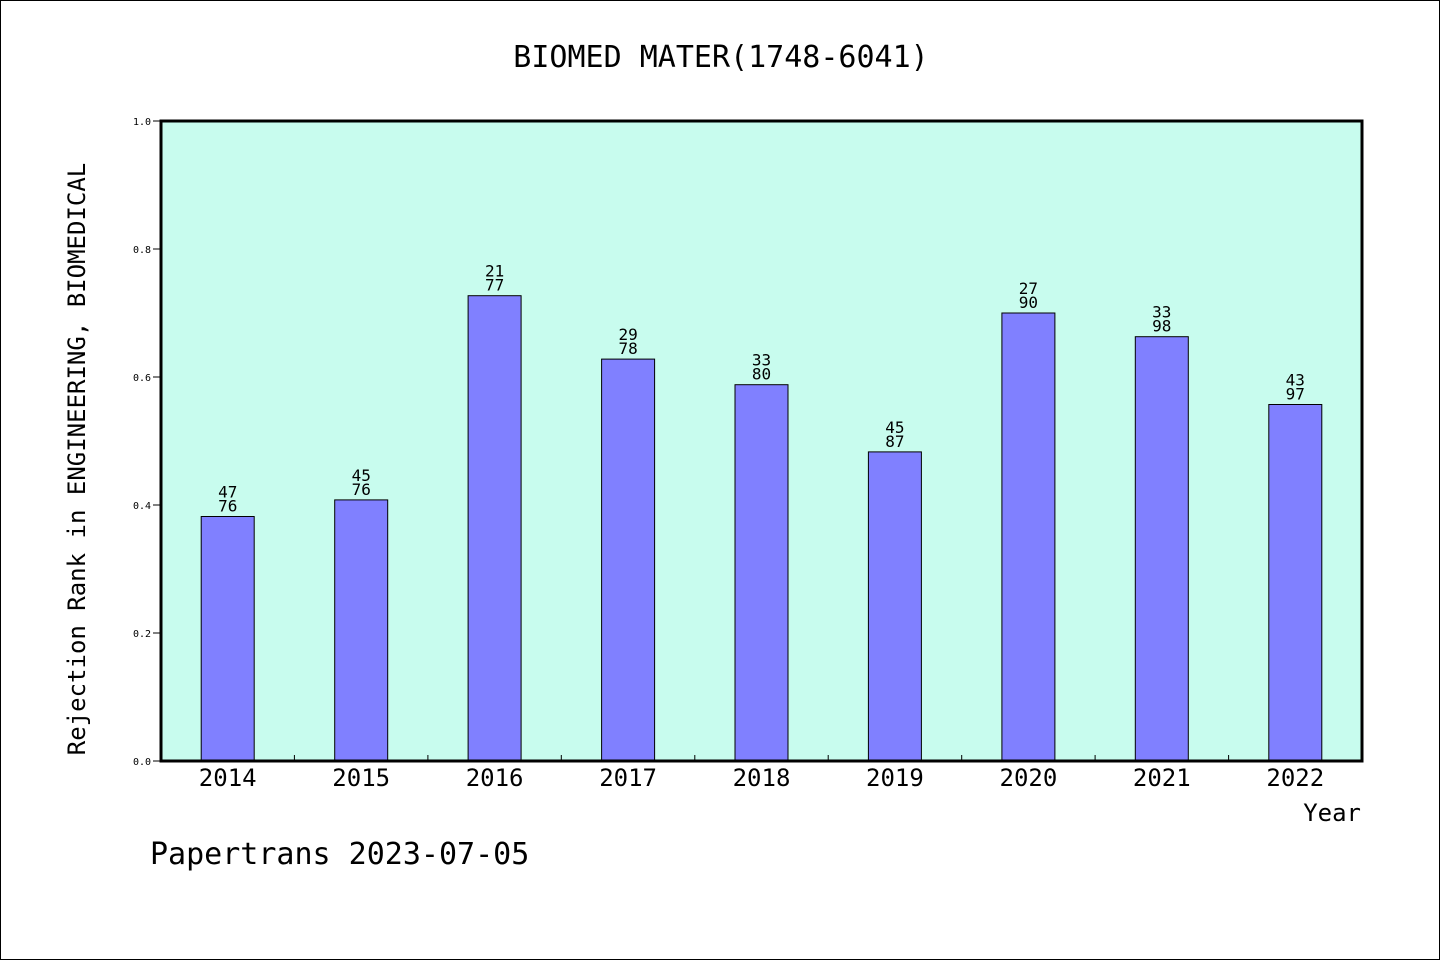  I want to click on bar-2019, so click(894, 606).